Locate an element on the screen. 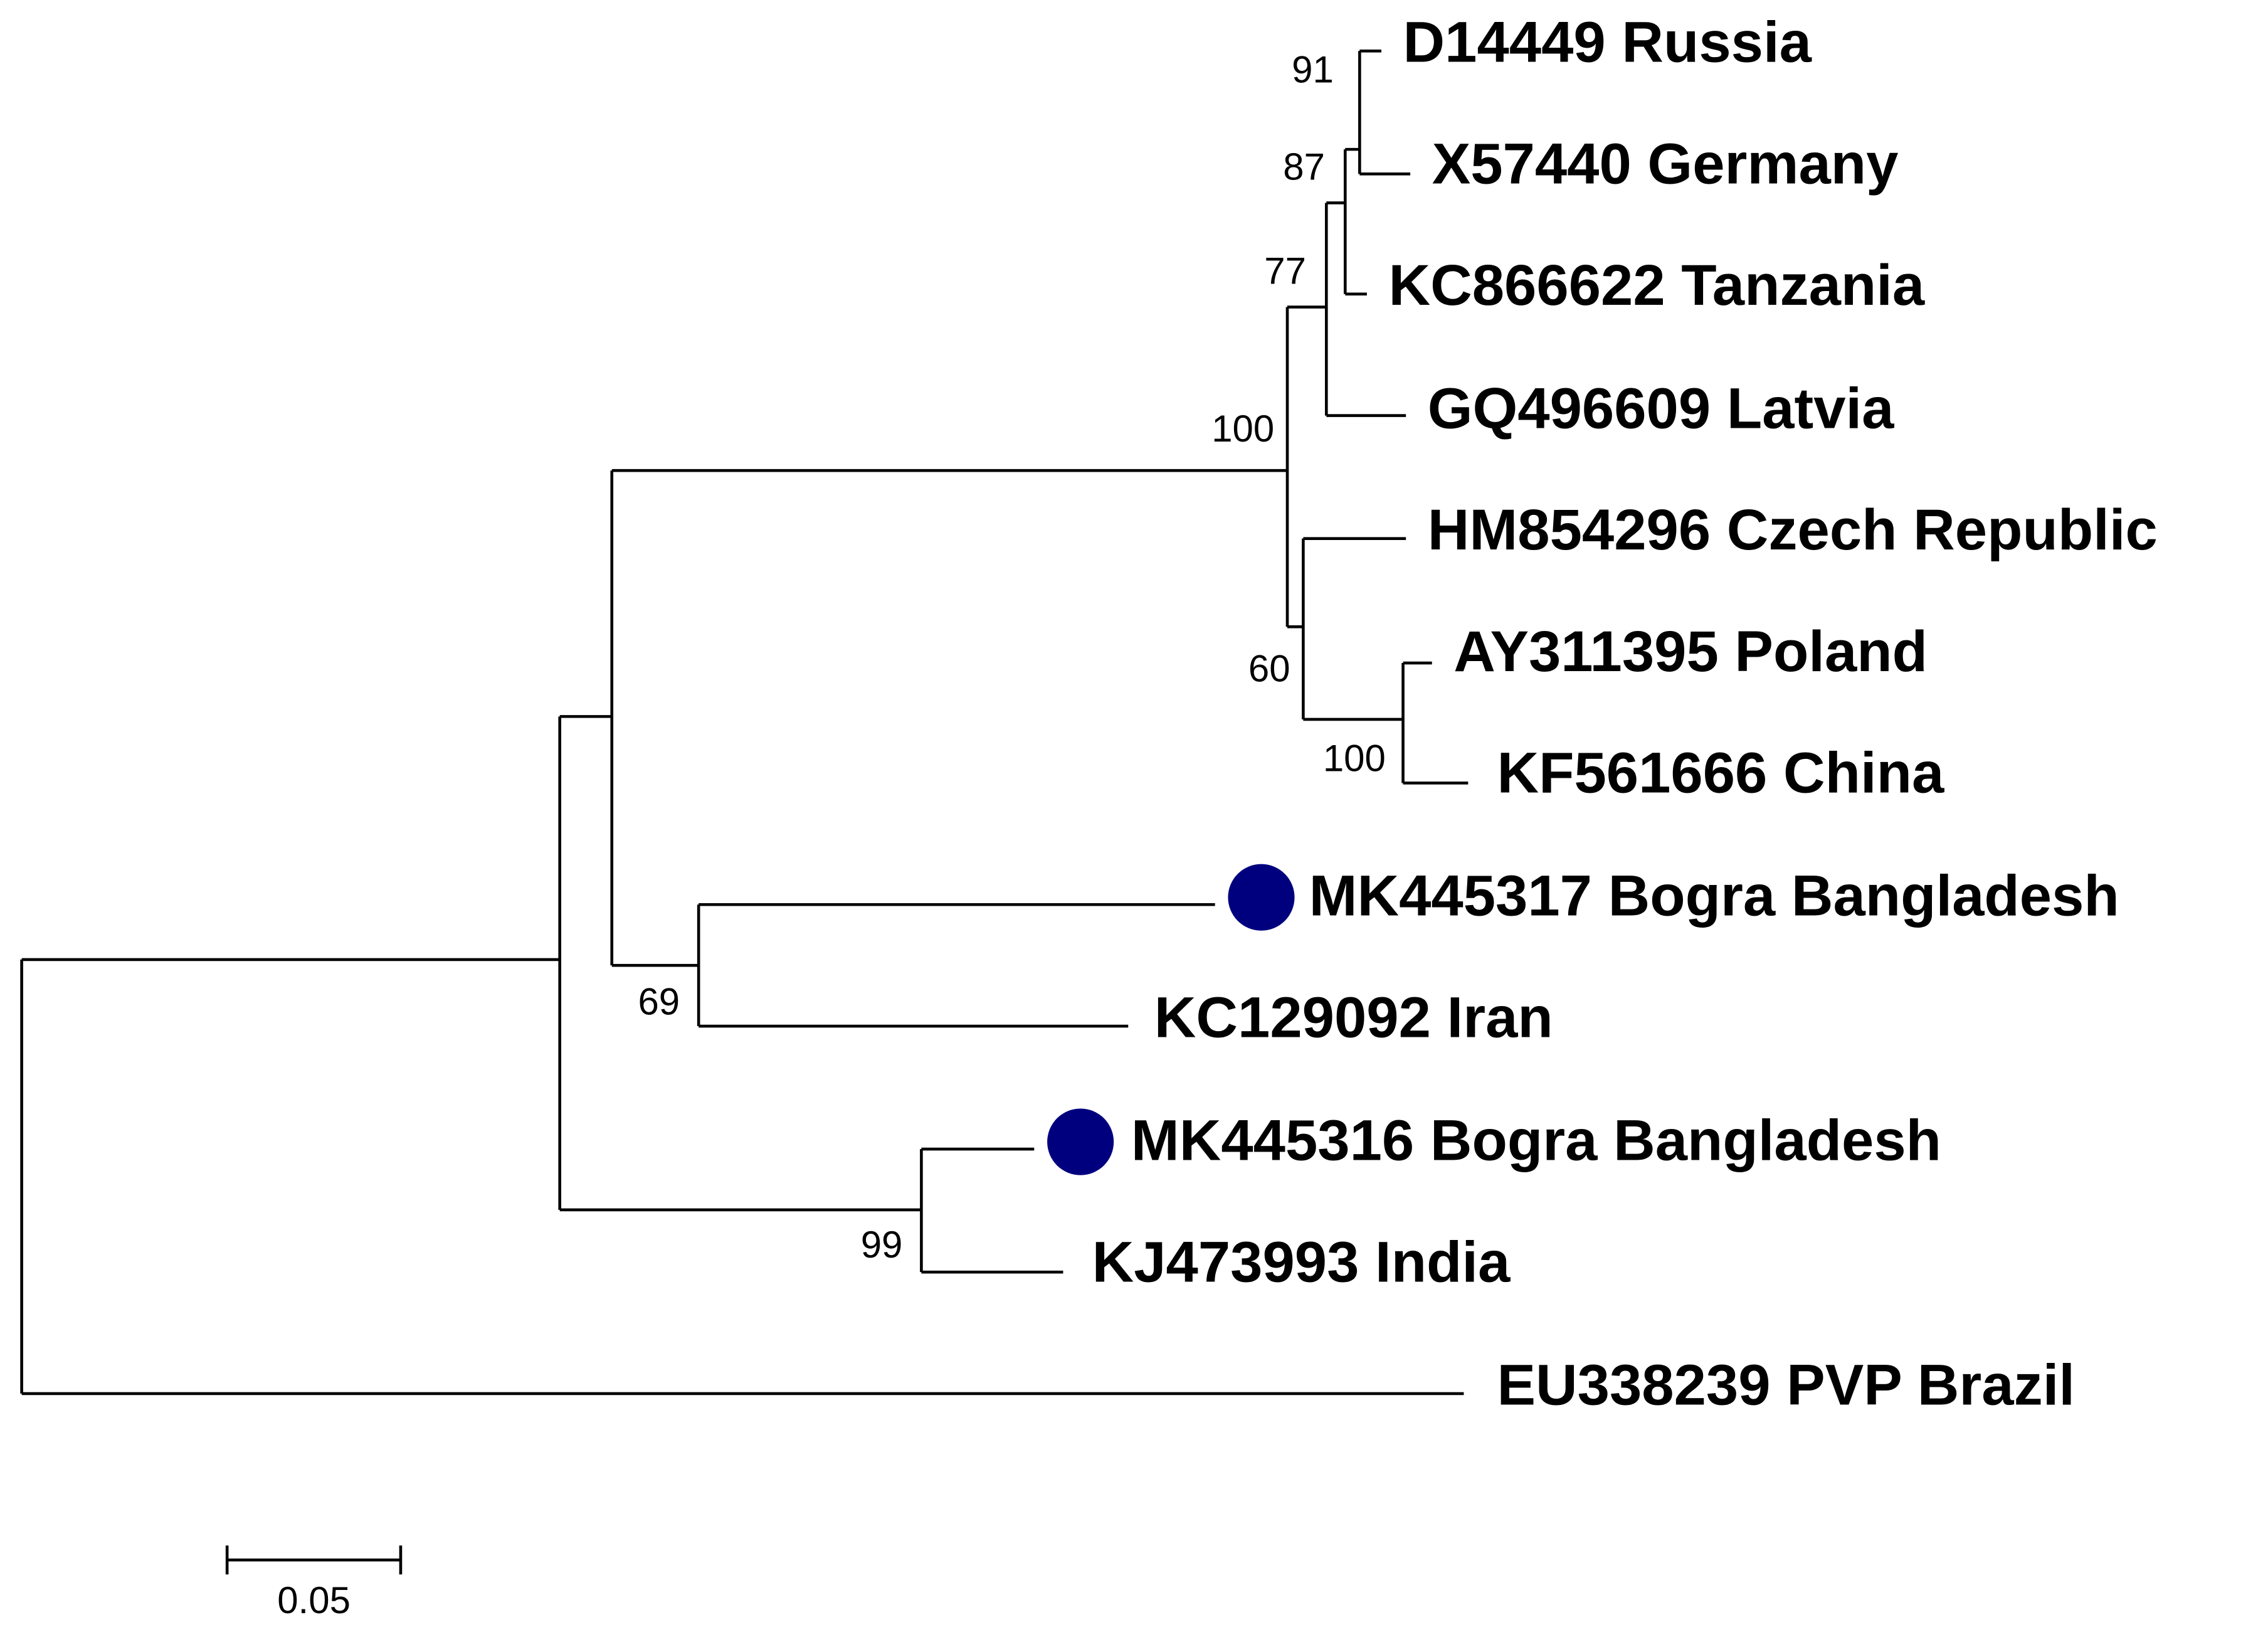  bootstrap-value: 69 is located at coordinates (659, 1001).